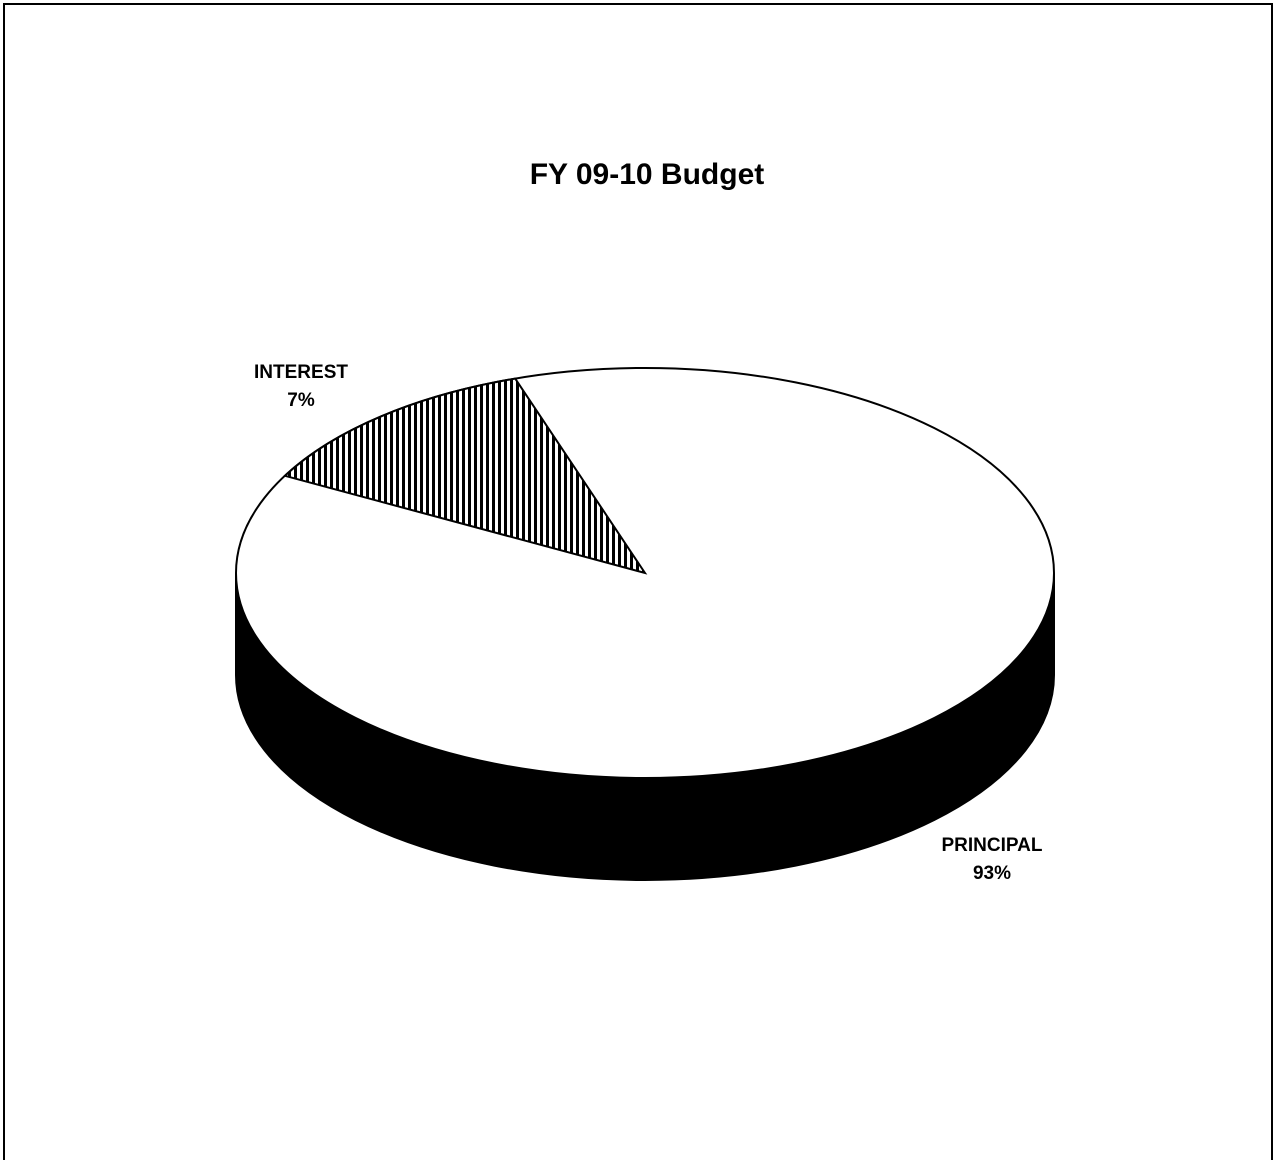 Image resolution: width=1281 pixels, height=1160 pixels. Describe the element at coordinates (647, 174) in the screenshot. I see `chart-title: FY 09-10 Budget` at that location.